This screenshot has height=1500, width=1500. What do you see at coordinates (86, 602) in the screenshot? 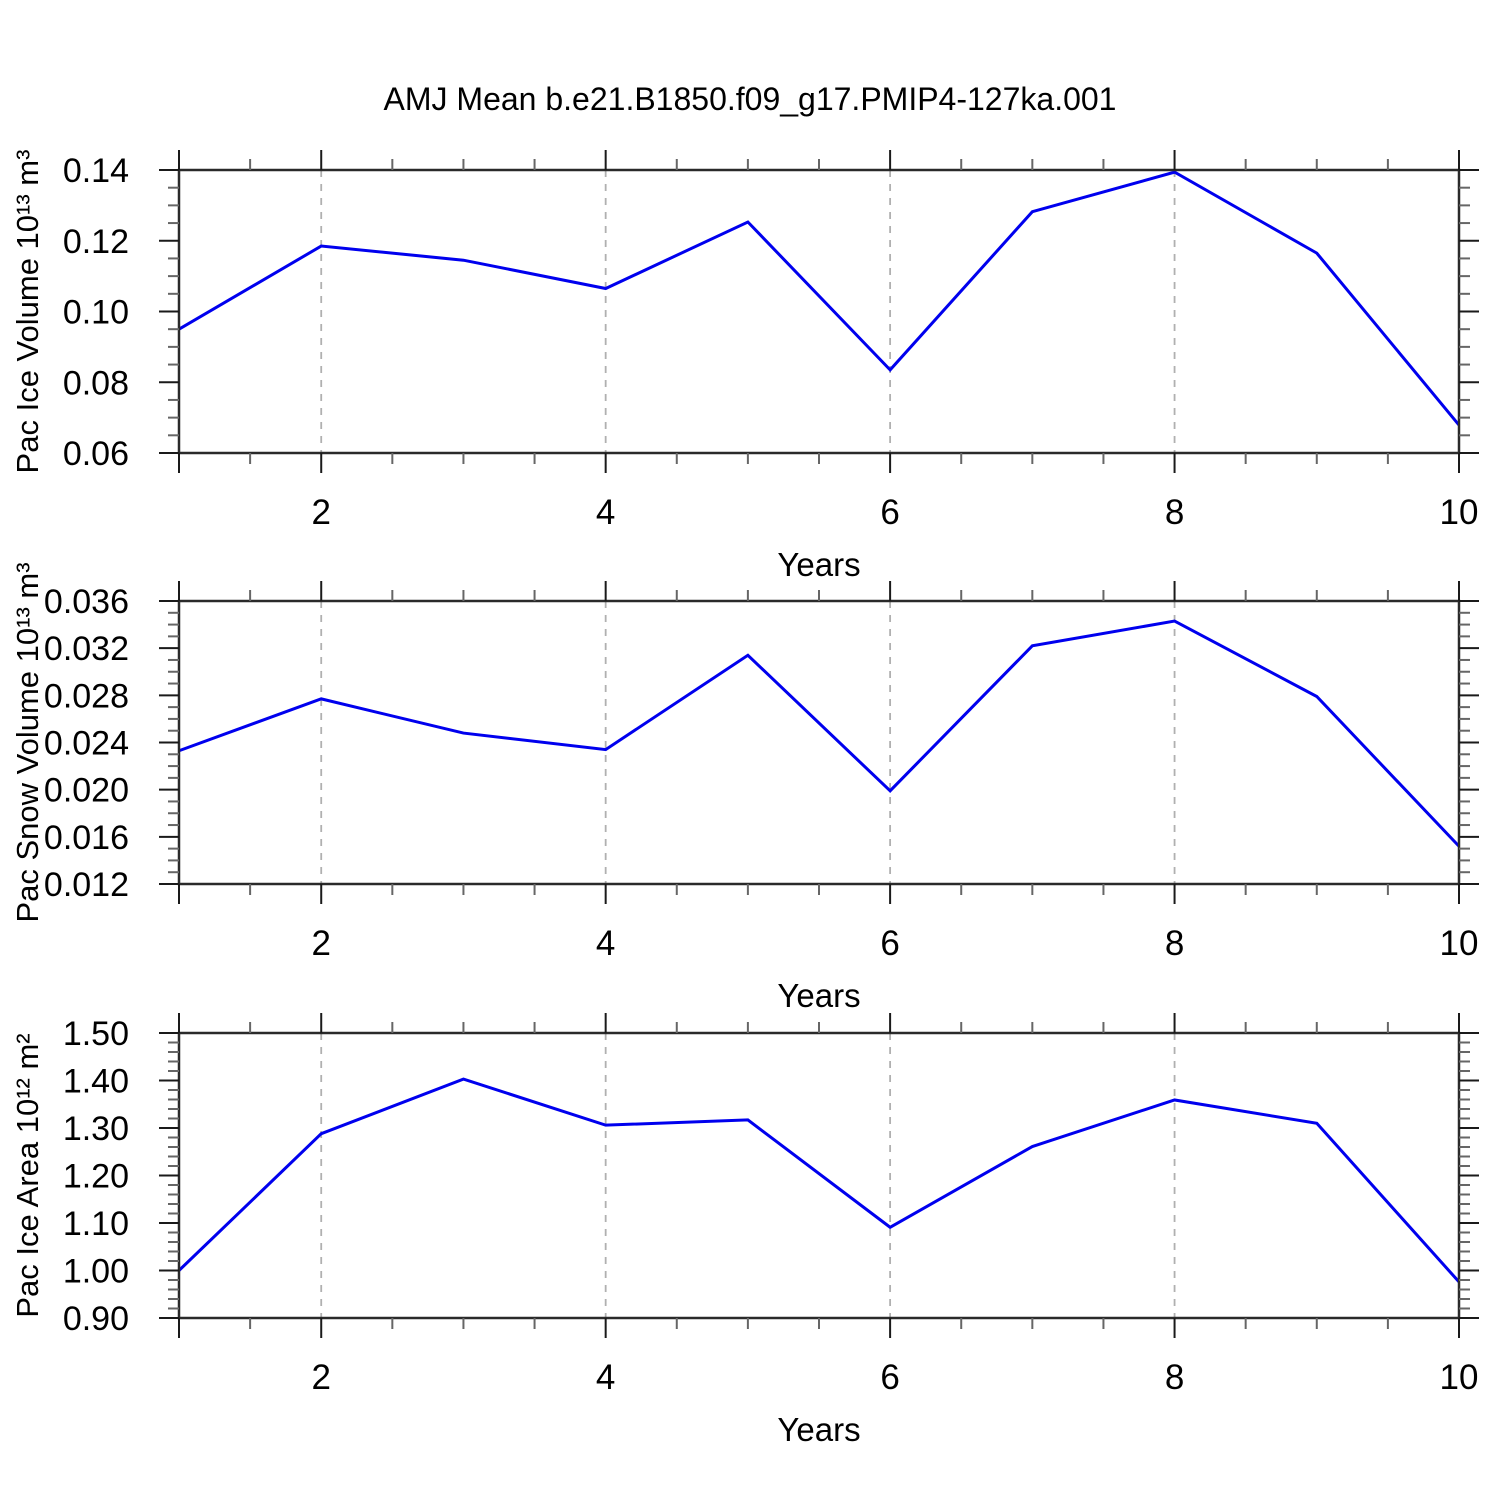
I see `y-tick-label: 0.036` at bounding box center [86, 602].